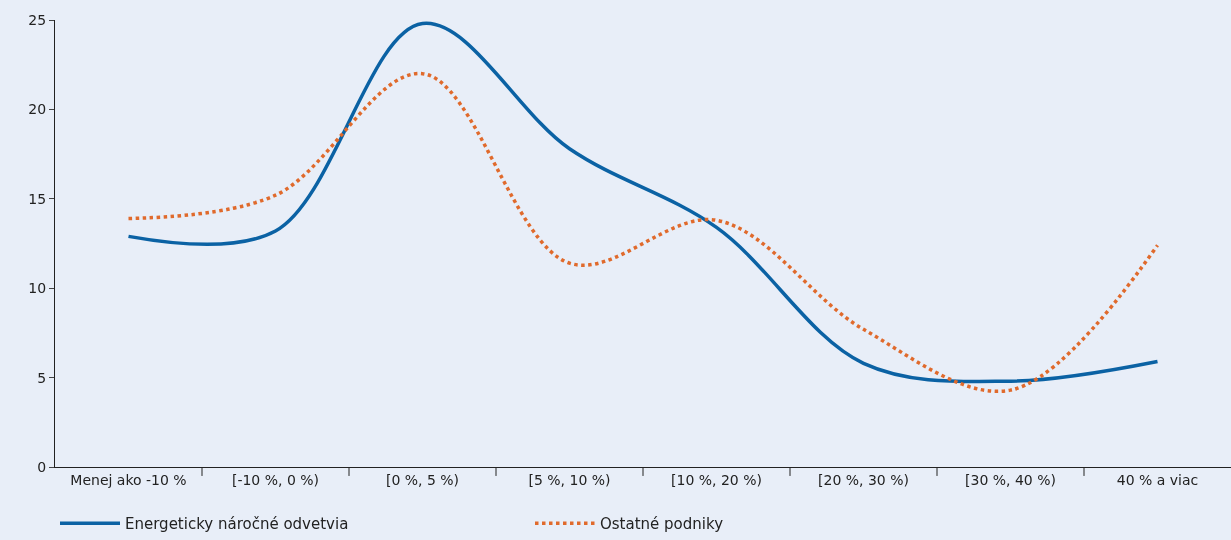  I want to click on x-tick-label: [10 %, 20 %), so click(716, 479).